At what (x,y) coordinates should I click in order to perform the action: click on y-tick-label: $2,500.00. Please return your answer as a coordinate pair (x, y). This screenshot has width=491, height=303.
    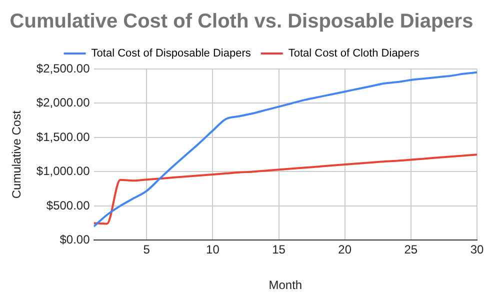
    Looking at the image, I should click on (63, 68).